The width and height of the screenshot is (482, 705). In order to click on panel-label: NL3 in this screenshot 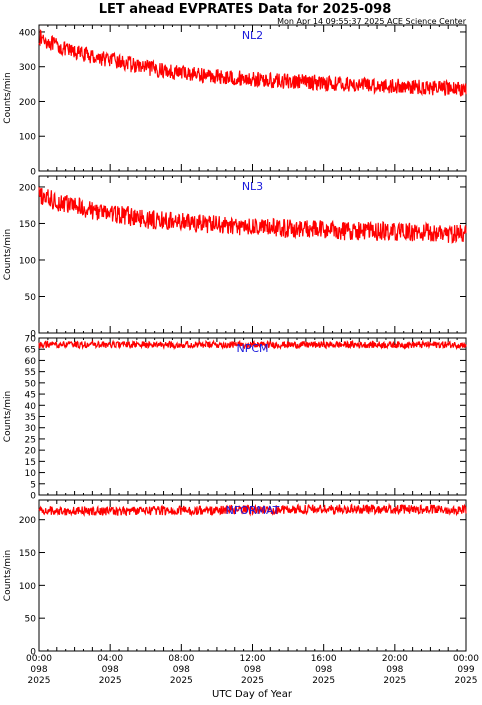, I will do `click(252, 186)`.